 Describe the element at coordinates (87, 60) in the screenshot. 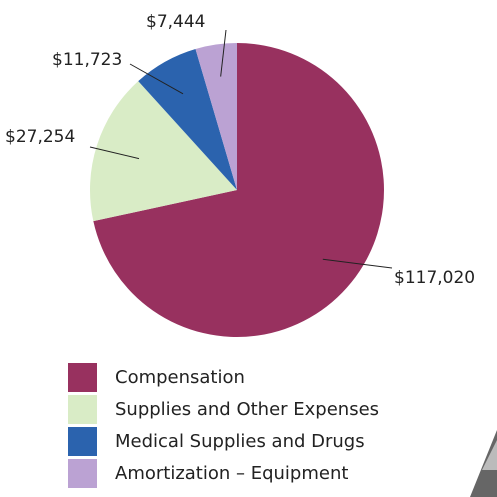

I see `value-label: $11,723` at that location.